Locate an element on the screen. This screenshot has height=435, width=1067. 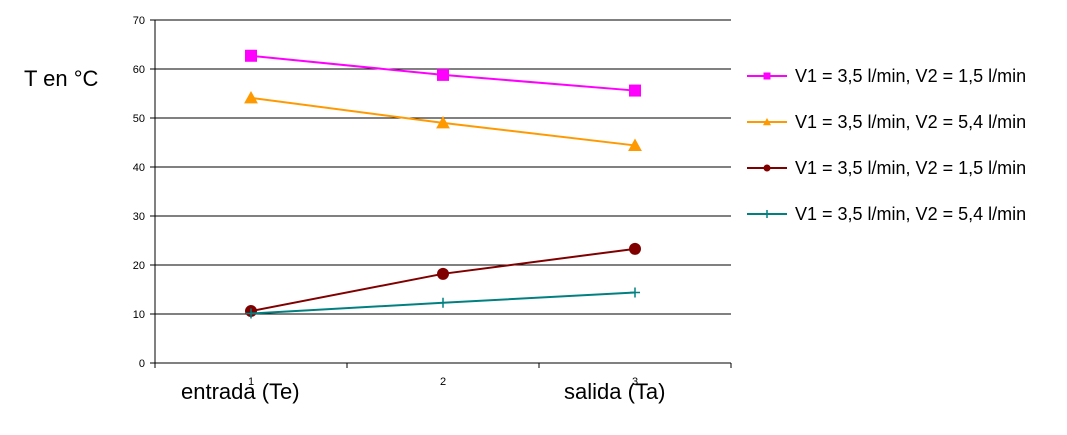
y-tick-label: 0 is located at coordinates (142, 364).